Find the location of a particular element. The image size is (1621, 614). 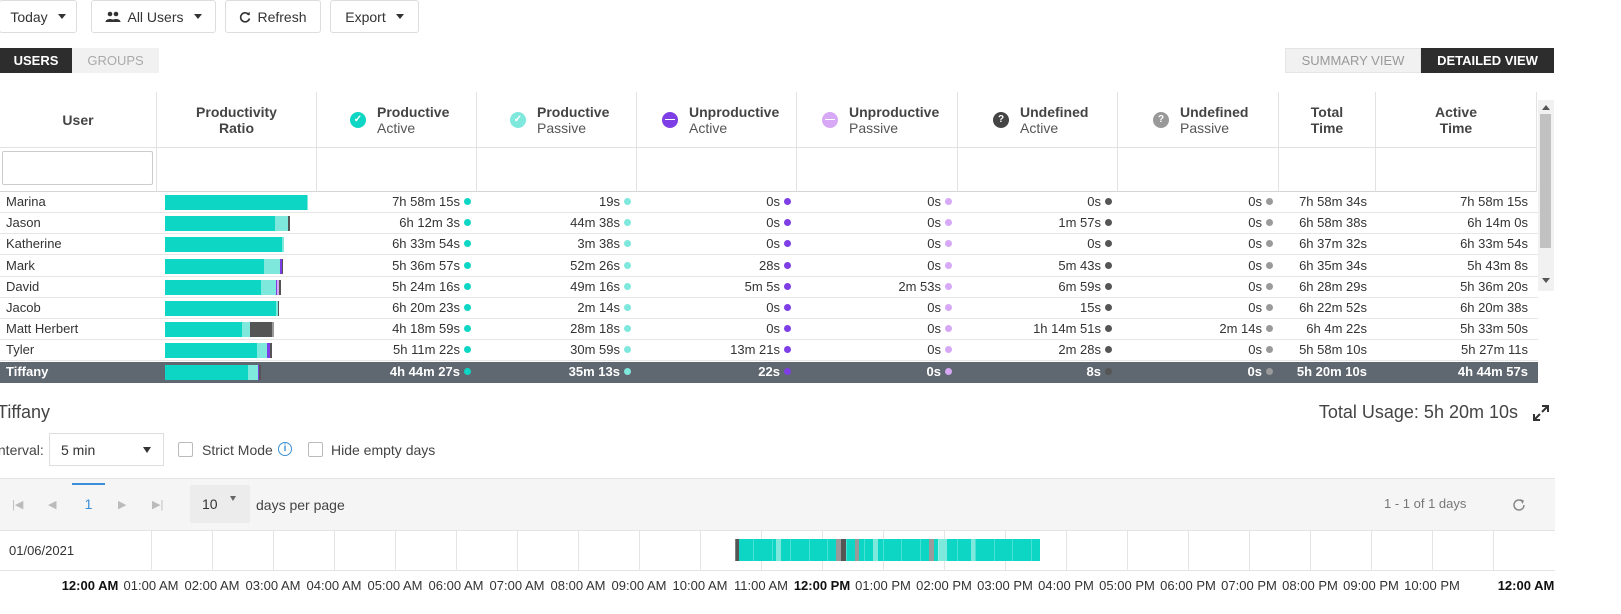

summary-view-button: SUMMARY VIEW is located at coordinates (1353, 60).